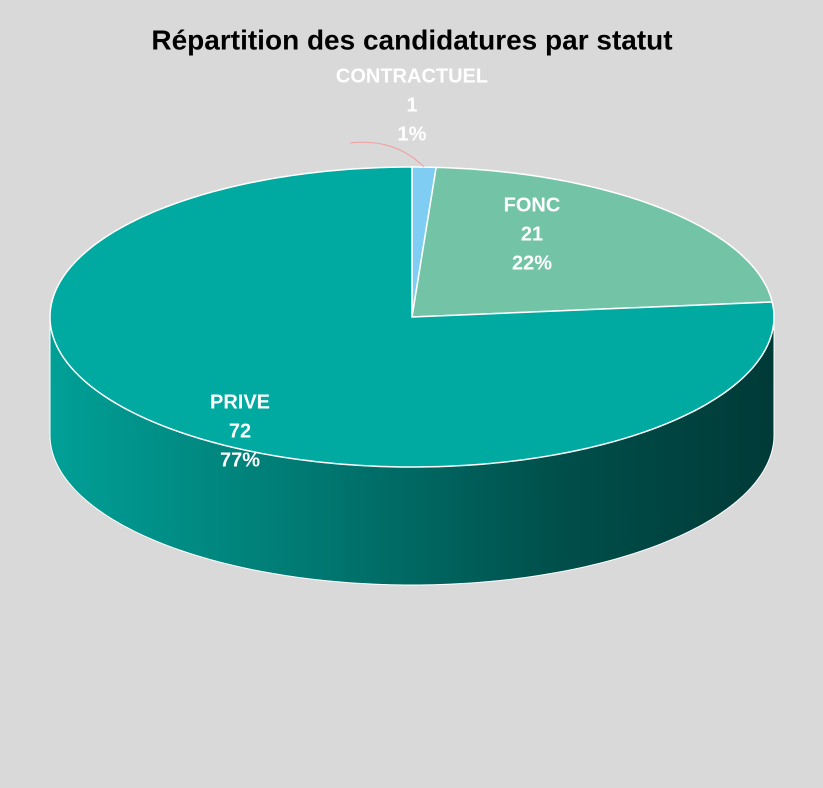 The height and width of the screenshot is (788, 823). Describe the element at coordinates (412, 134) in the screenshot. I see `data-label-percent: 1%` at that location.